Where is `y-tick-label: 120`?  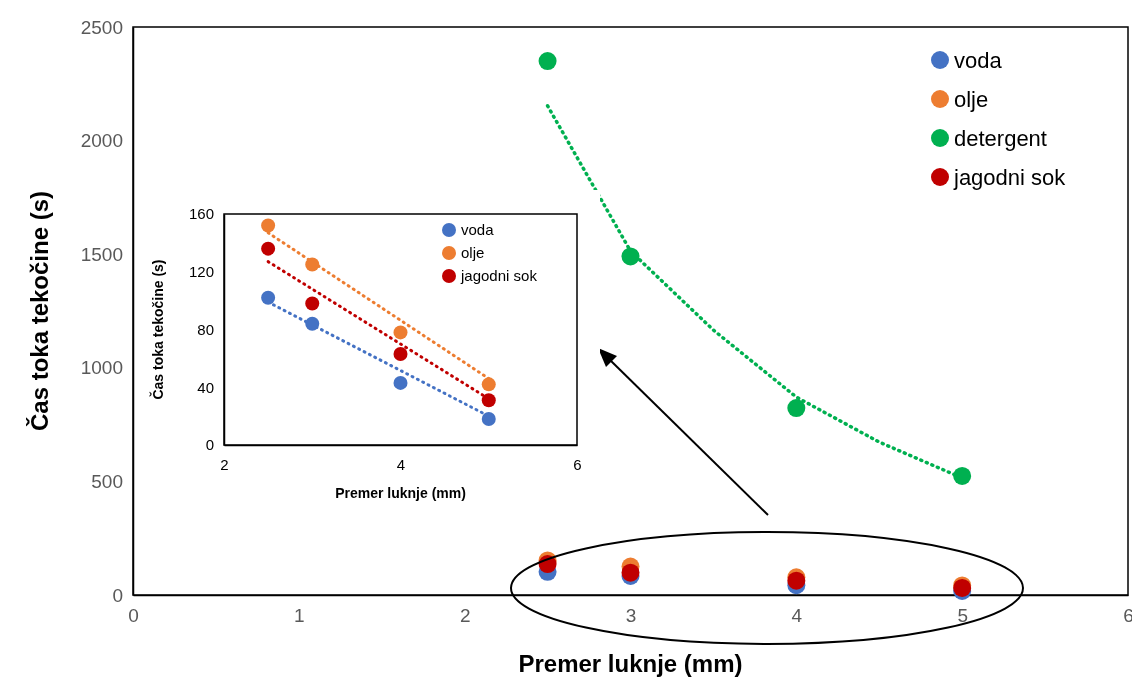
y-tick-label: 120 is located at coordinates (201, 272).